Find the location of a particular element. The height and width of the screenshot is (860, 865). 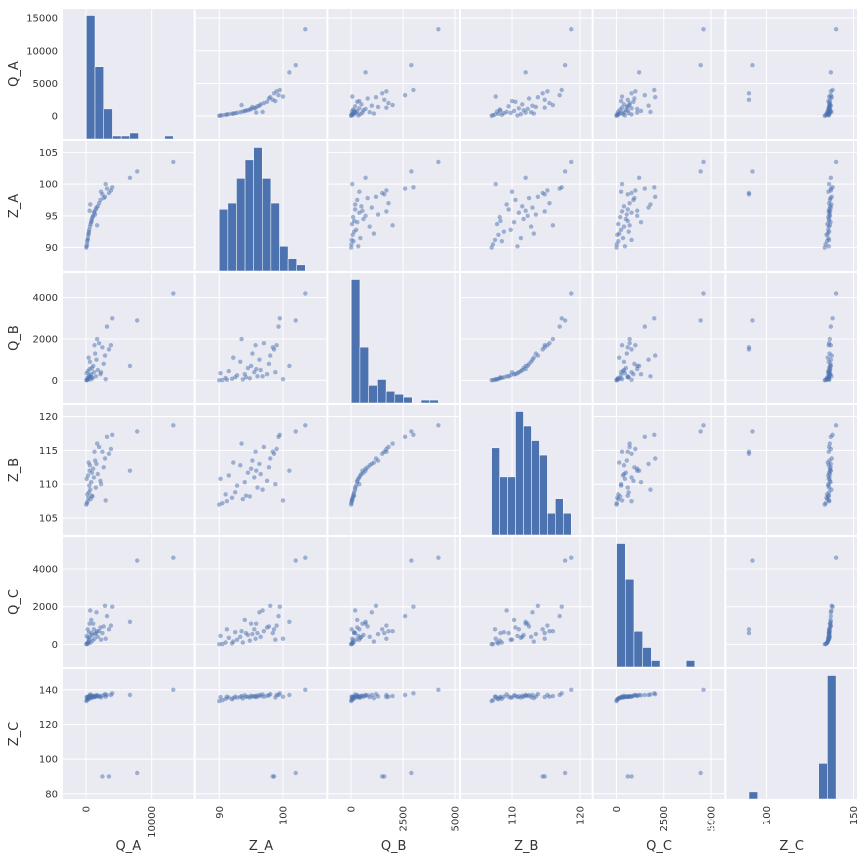

x-tick-label: 100 is located at coordinates (767, 815).